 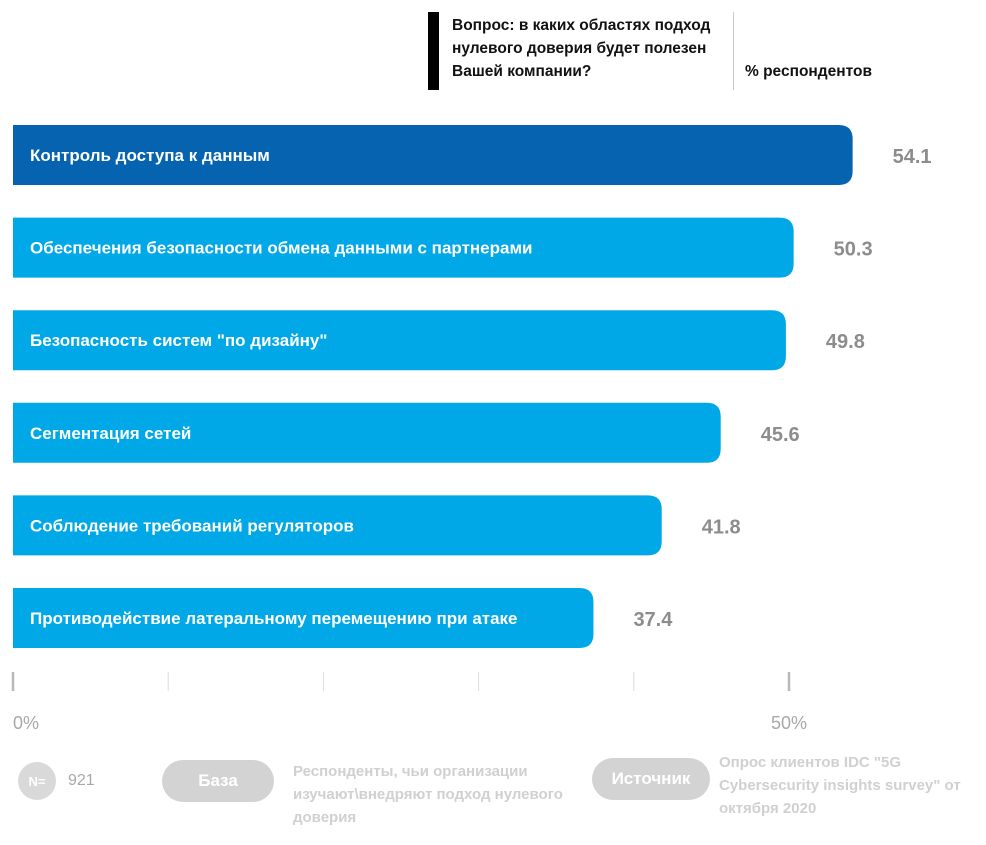 What do you see at coordinates (433, 51) in the screenshot?
I see `question-marker` at bounding box center [433, 51].